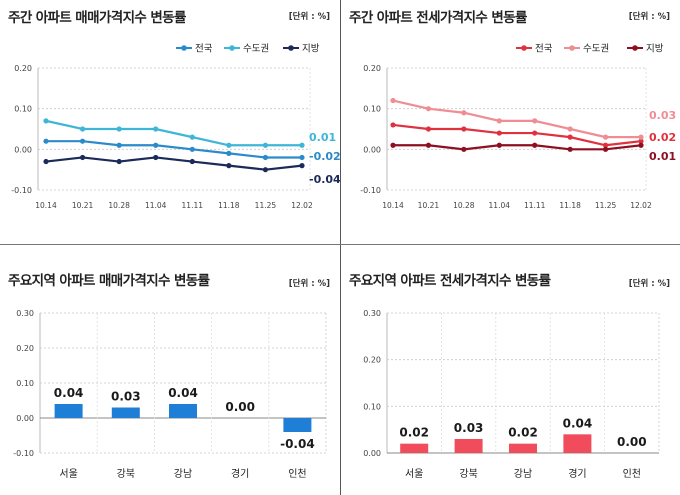 The height and width of the screenshot is (495, 680). What do you see at coordinates (322, 137) in the screenshot?
I see `end-value-label: 0.01` at bounding box center [322, 137].